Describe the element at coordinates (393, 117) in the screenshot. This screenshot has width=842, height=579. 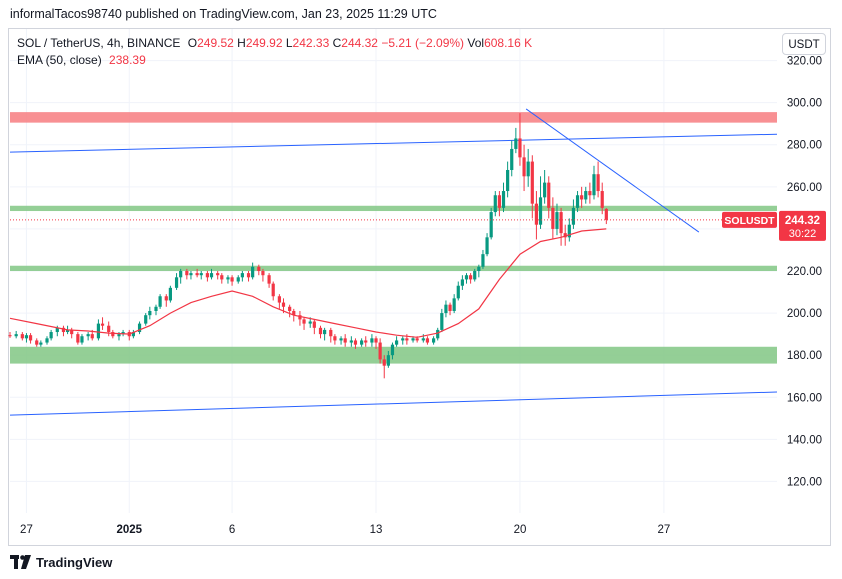
I see `resistance-zone` at that location.